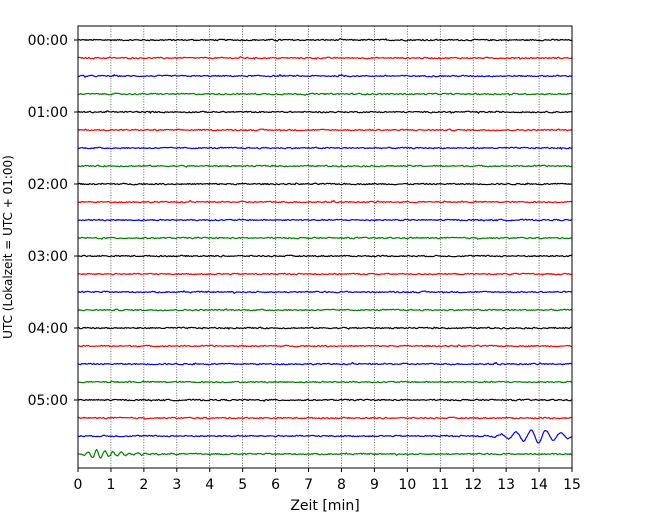 The height and width of the screenshot is (520, 650). What do you see at coordinates (48, 113) in the screenshot?
I see `y-tick-label: 01:00` at bounding box center [48, 113].